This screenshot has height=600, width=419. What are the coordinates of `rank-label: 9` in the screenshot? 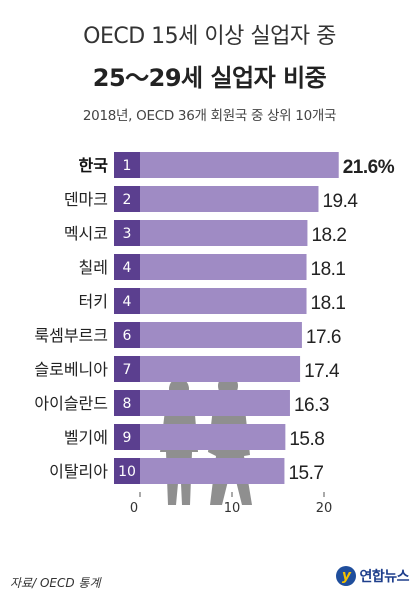 It's located at (127, 438).